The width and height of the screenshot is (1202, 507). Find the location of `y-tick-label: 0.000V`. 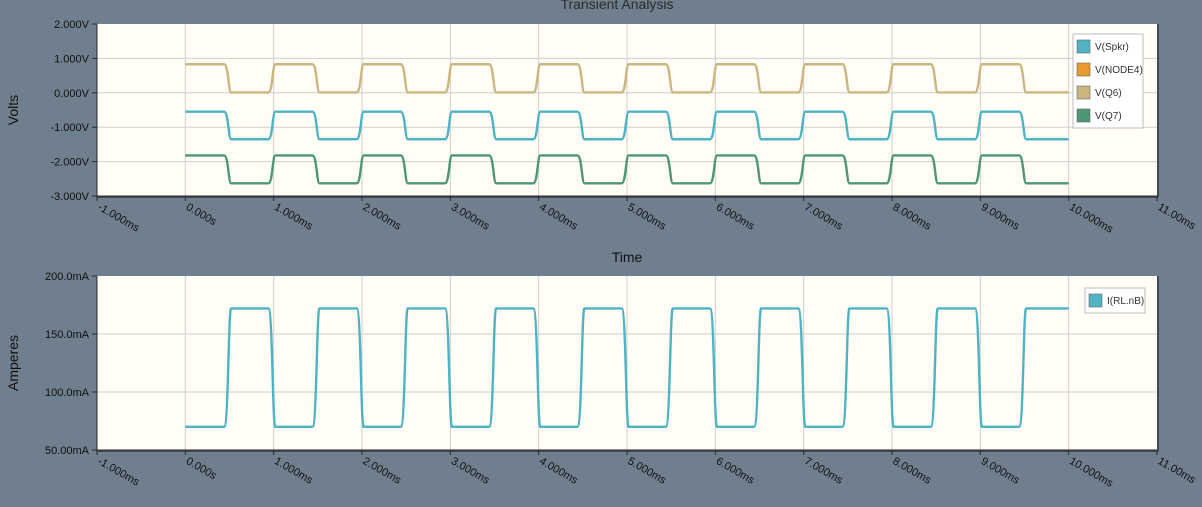

y-tick-label: 0.000V is located at coordinates (72, 94).